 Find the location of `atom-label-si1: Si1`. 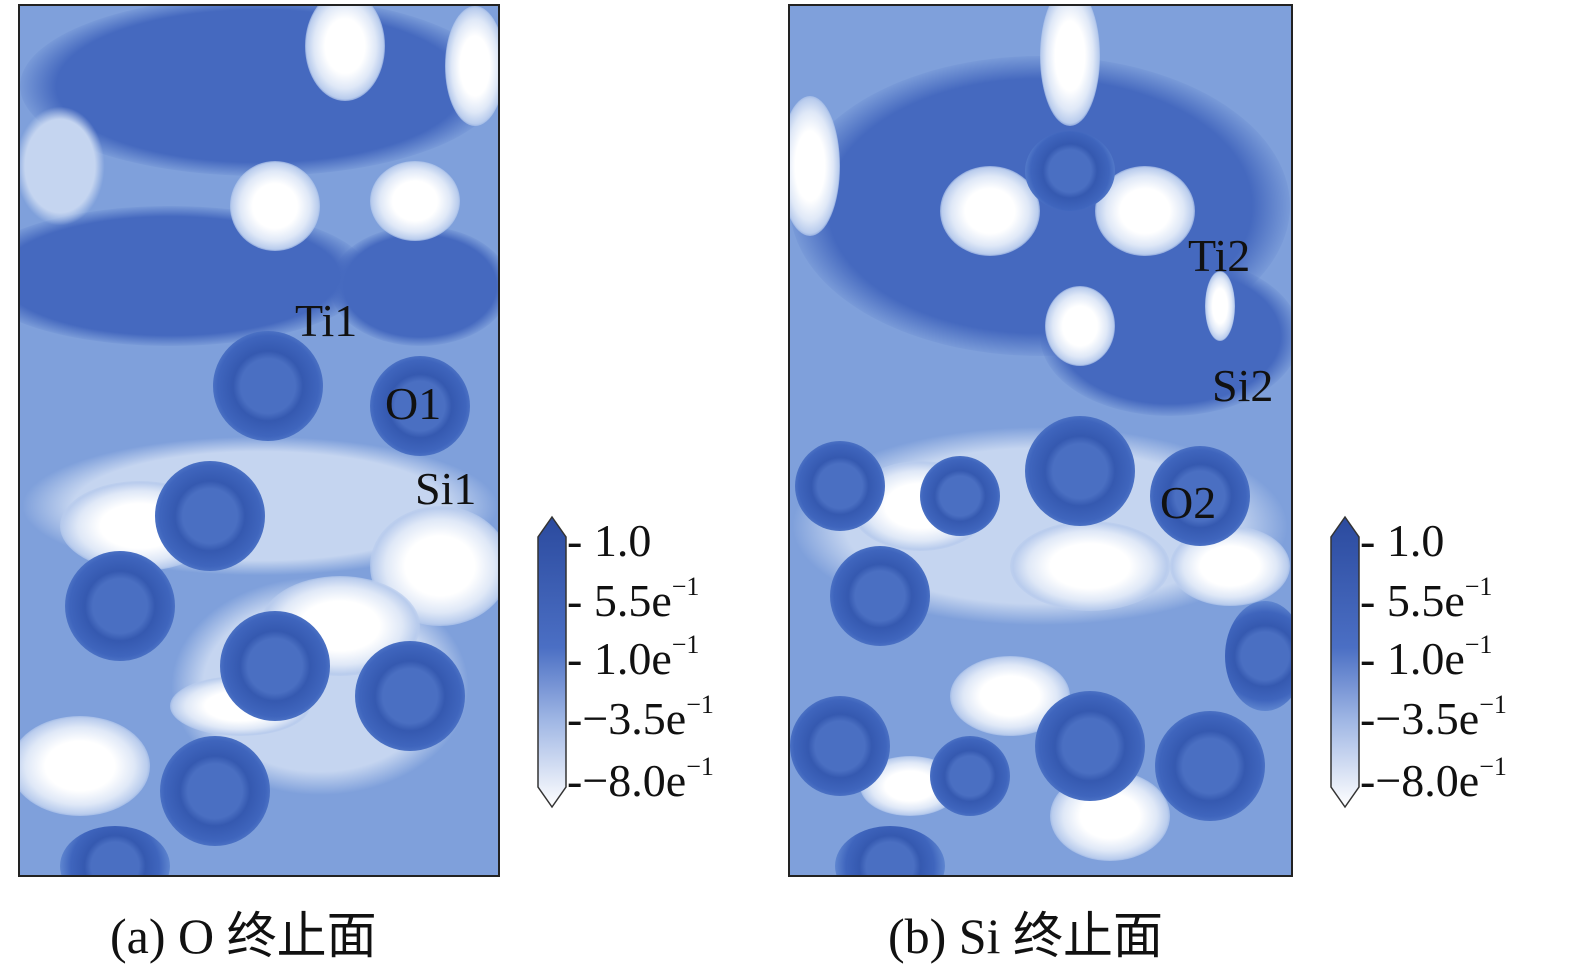

atom-label-si1: Si1 is located at coordinates (446, 488).